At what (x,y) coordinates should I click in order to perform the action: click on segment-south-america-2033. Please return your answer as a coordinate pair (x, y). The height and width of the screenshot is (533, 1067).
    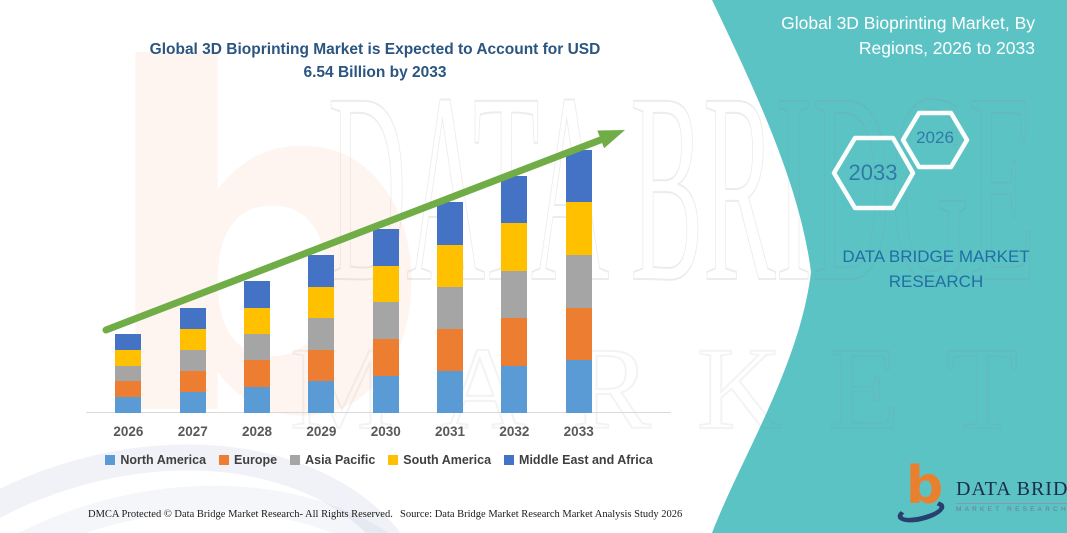
    Looking at the image, I should click on (578, 229).